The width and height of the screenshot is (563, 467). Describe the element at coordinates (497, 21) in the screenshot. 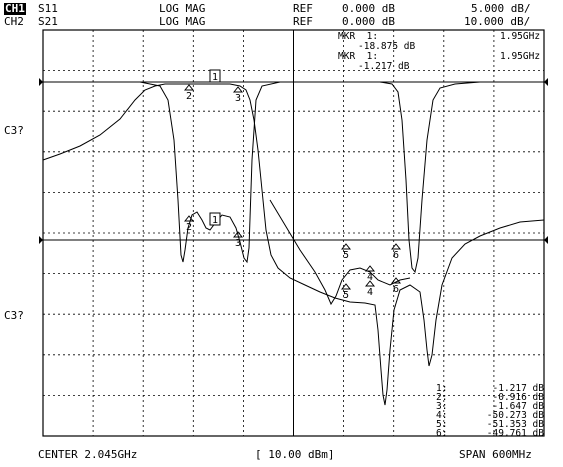

I see `ch2-scale: 10.000 dB/` at that location.